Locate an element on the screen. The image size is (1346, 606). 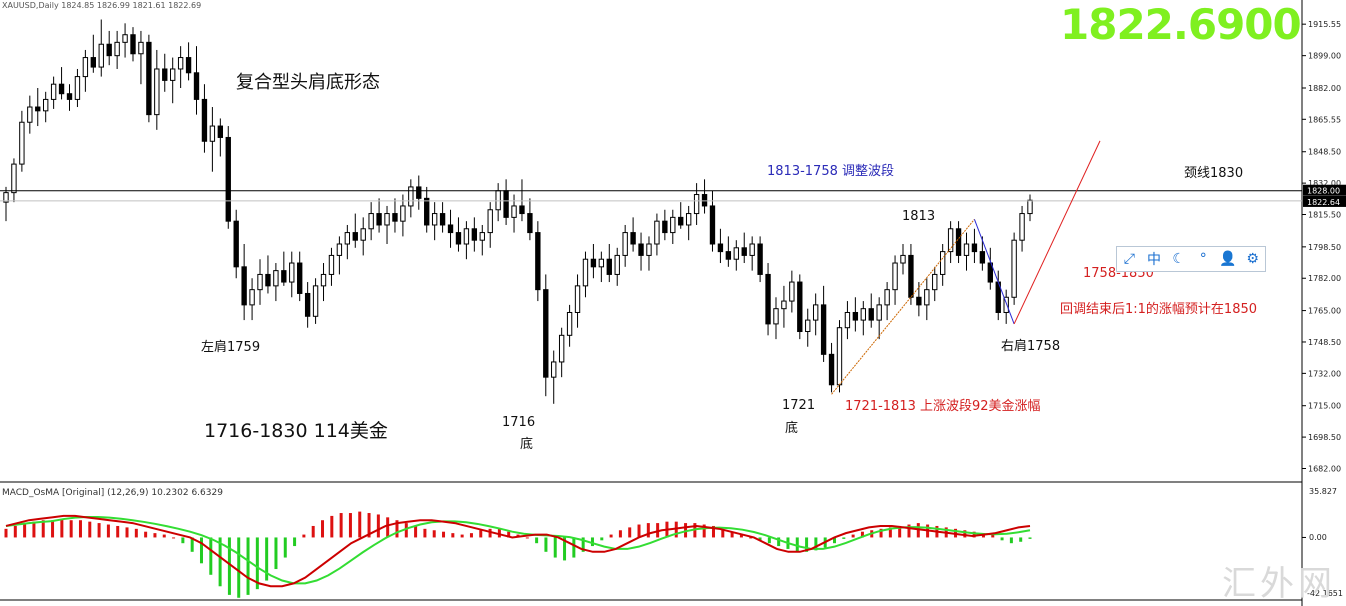
language-icon: 中 is located at coordinates (1153, 260).